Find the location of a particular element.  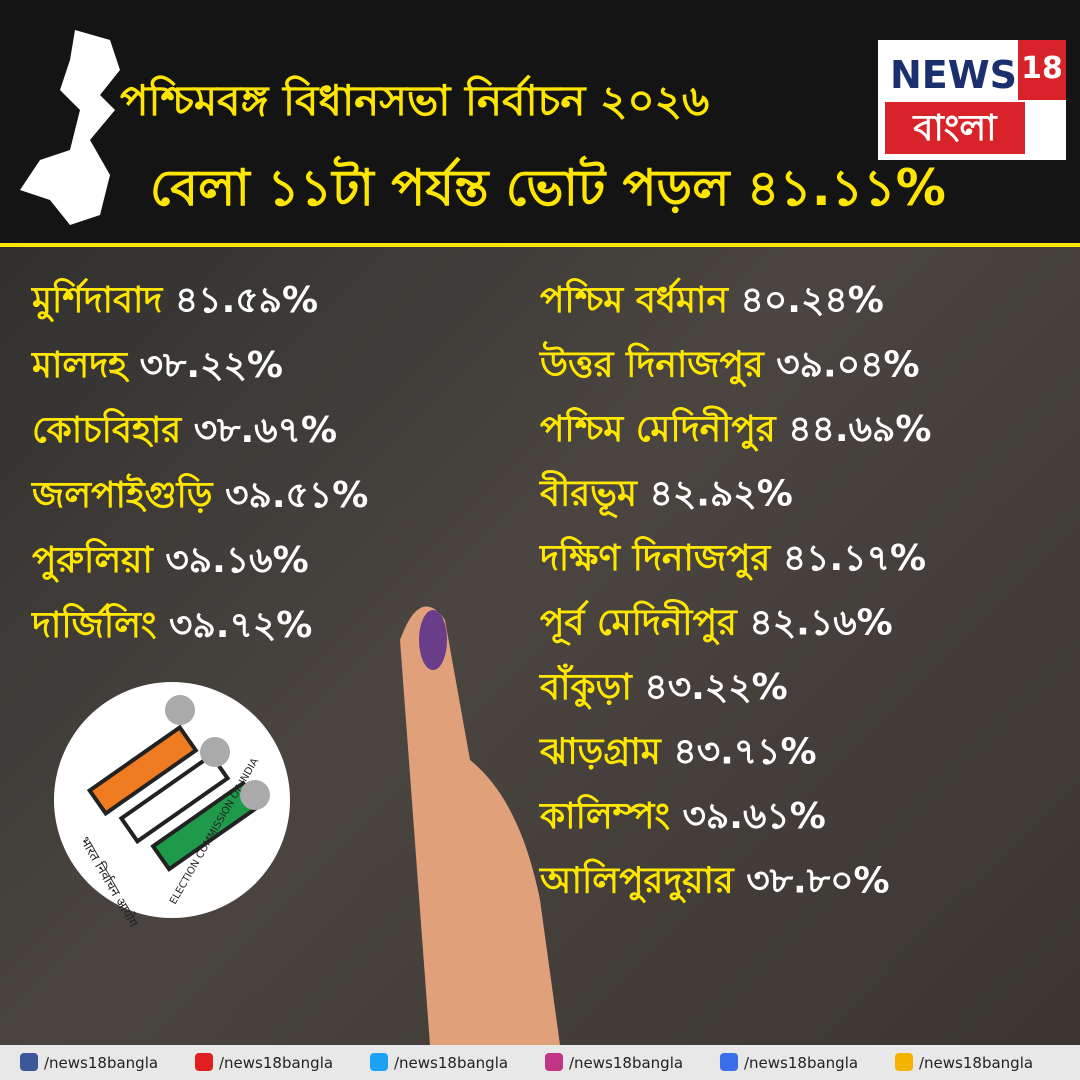

district-value: ৩৮.৬৭% is located at coordinates (265, 430).